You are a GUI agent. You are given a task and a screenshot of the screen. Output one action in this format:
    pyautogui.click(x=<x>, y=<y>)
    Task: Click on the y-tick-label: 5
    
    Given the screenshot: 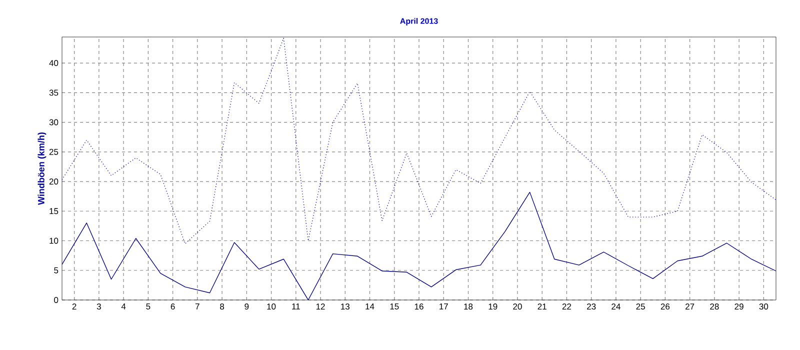 What is the action you would take?
    pyautogui.click(x=56, y=270)
    